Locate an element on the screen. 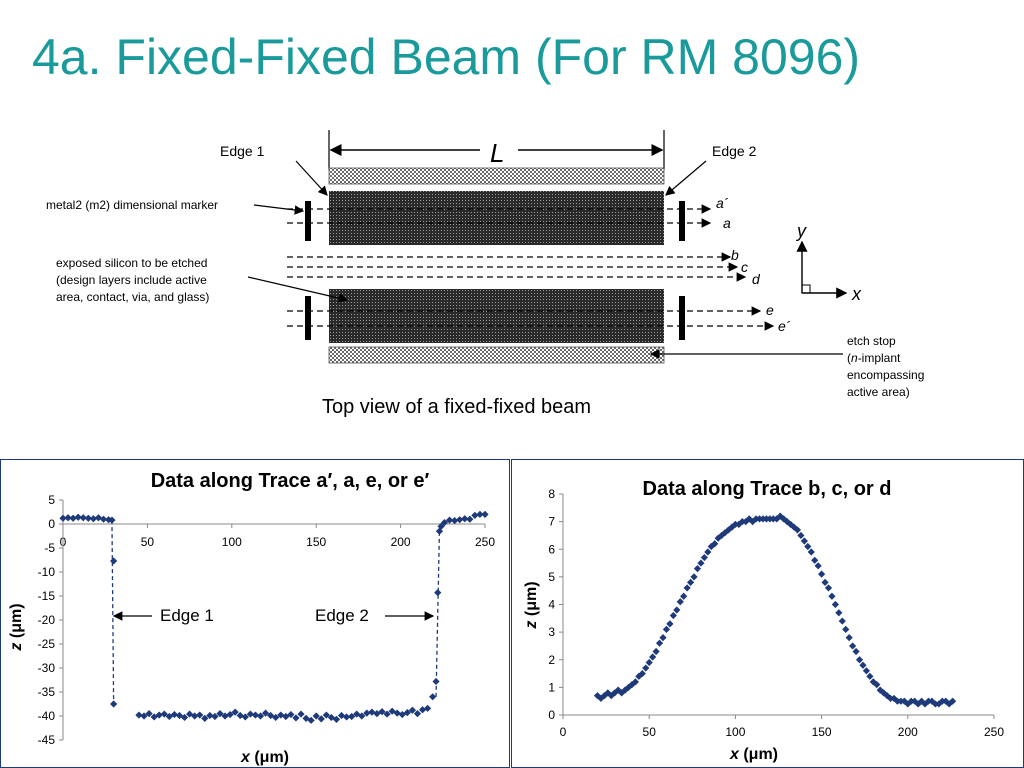 Image resolution: width=1024 pixels, height=768 pixels. etch-note-line1: etch stop is located at coordinates (871, 341).